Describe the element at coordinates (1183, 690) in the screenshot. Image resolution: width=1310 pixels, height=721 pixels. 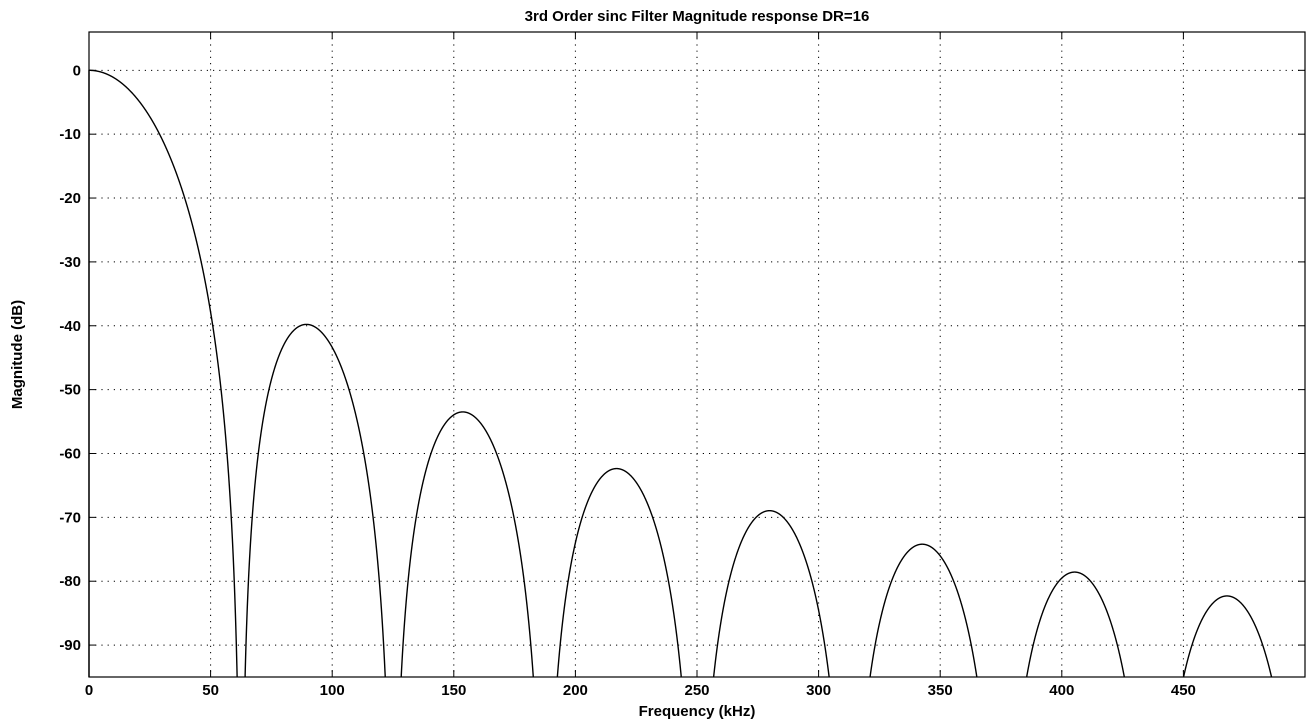
I see `x-tick-label: 450` at that location.